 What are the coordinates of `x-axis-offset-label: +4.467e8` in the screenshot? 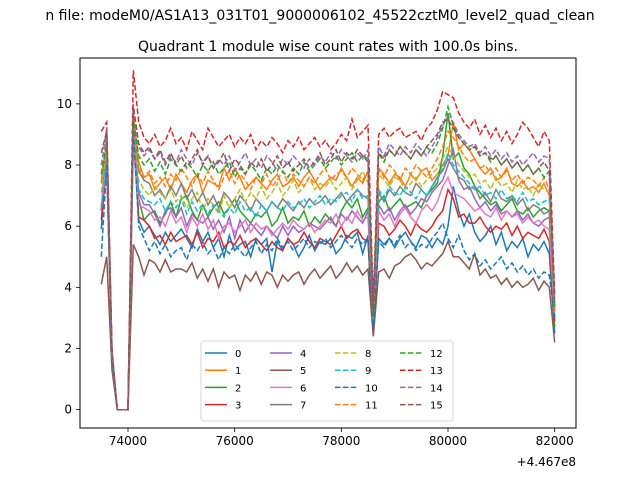 It's located at (546, 462).